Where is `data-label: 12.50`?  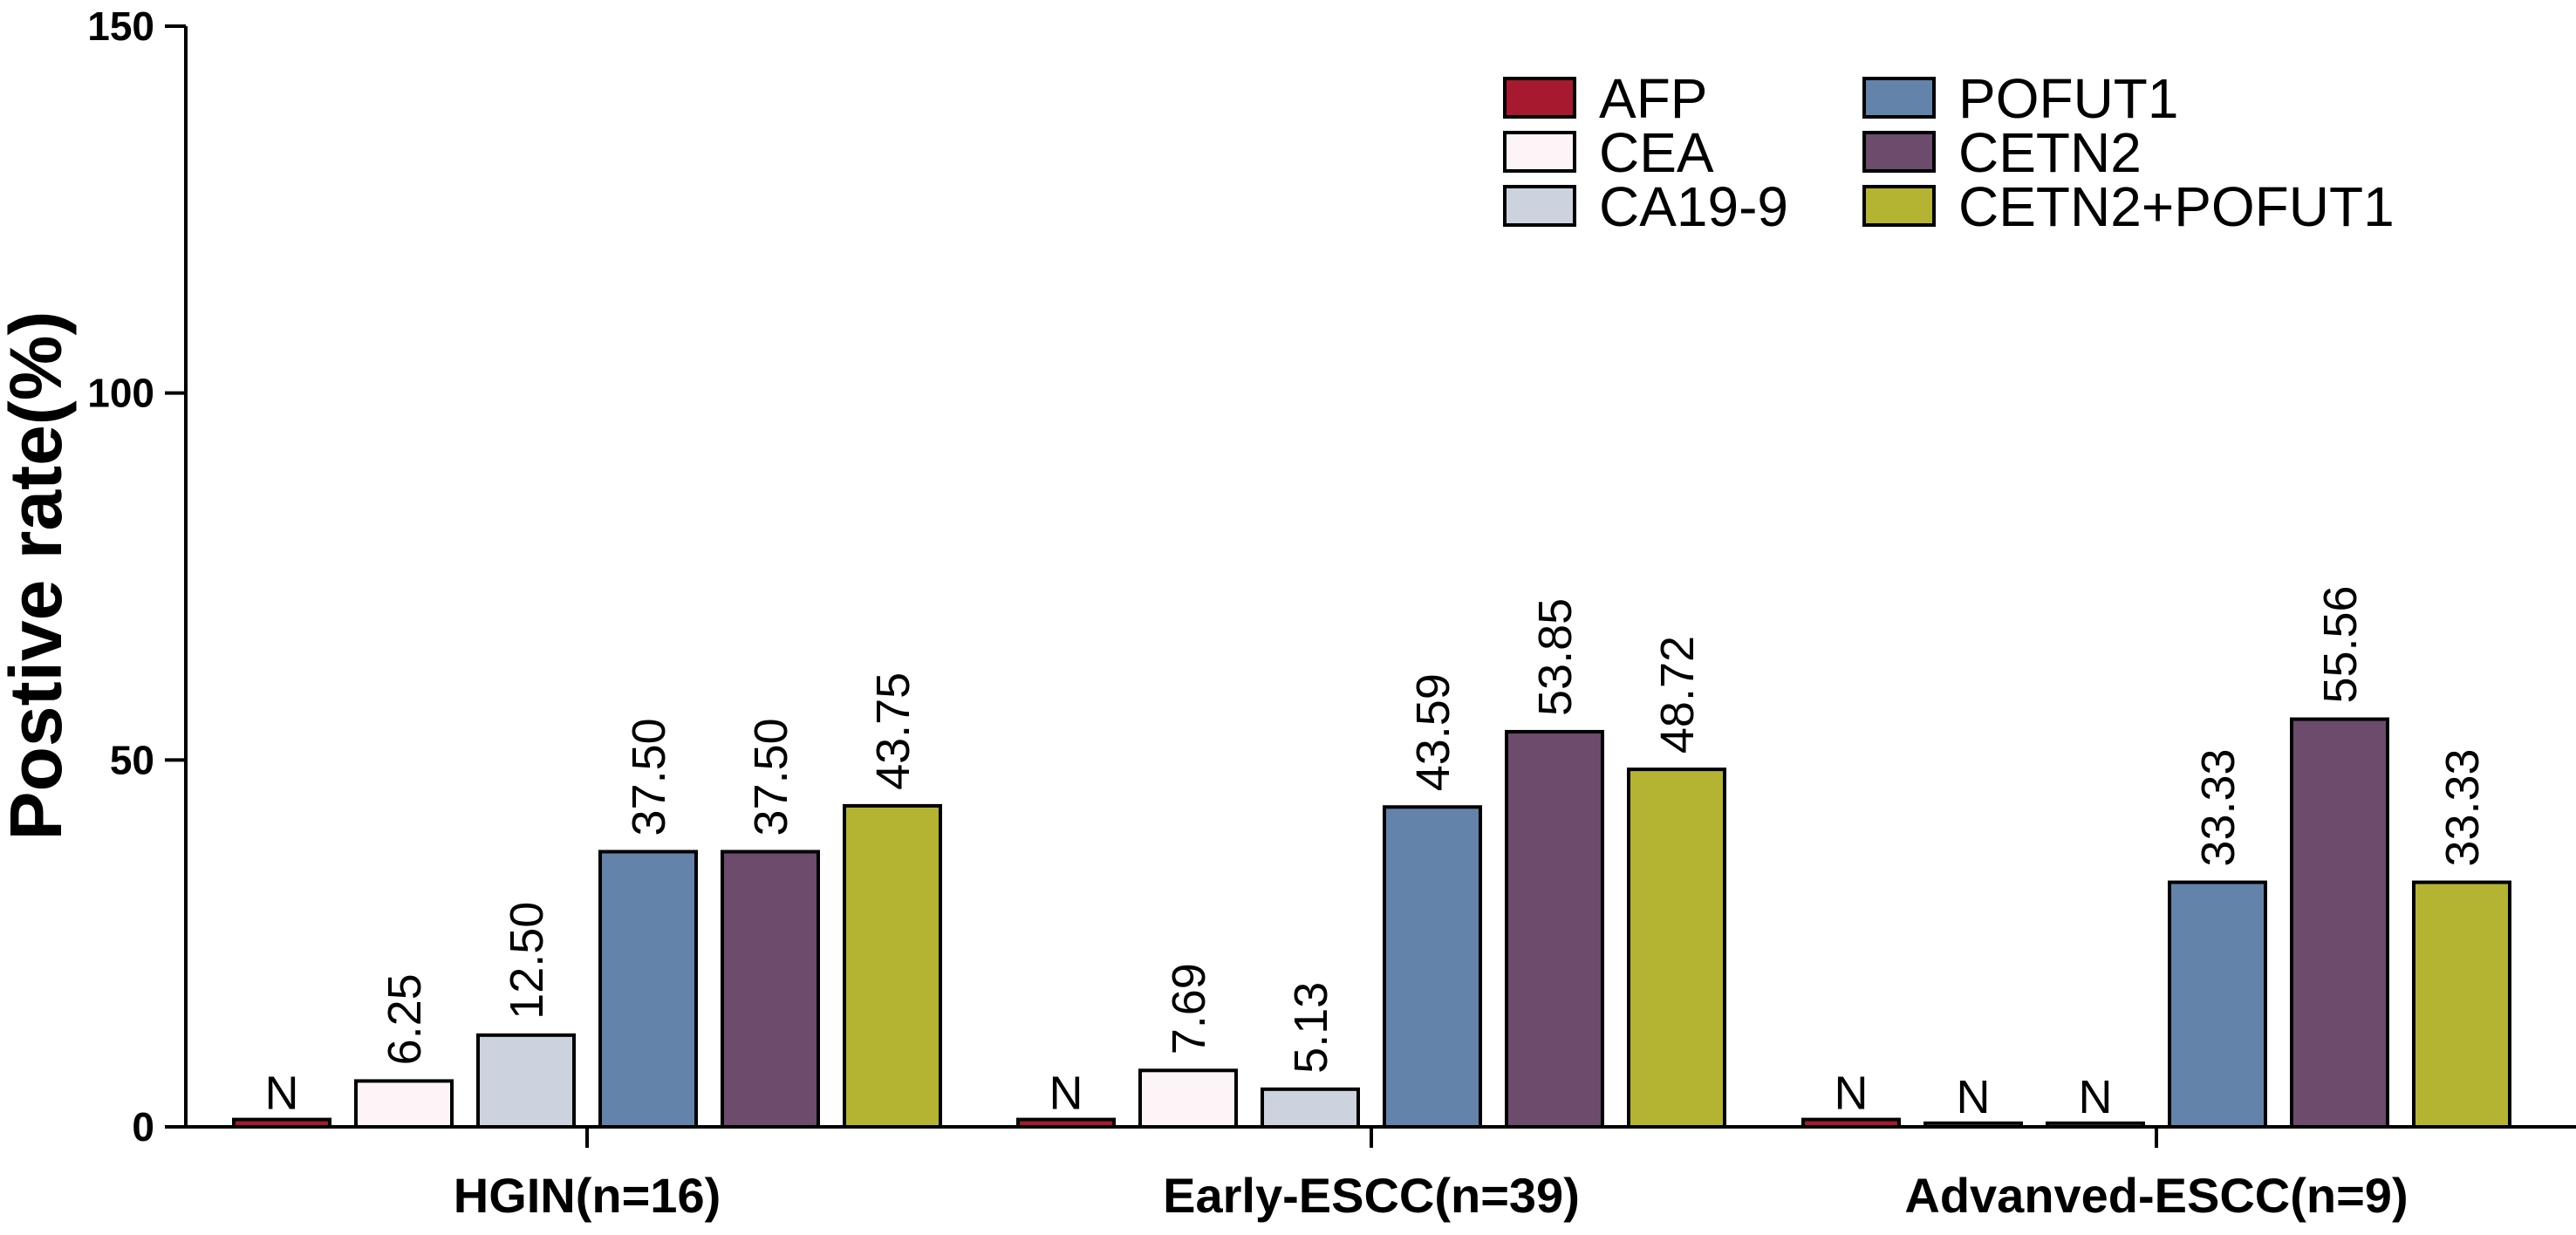
data-label: 12.50 is located at coordinates (527, 961).